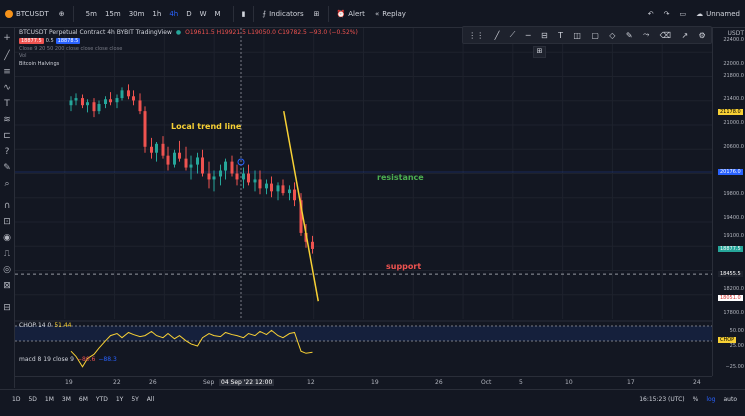 The height and width of the screenshot is (416, 745). What do you see at coordinates (301, 206) in the screenshot?
I see `trend-line` at bounding box center [301, 206].